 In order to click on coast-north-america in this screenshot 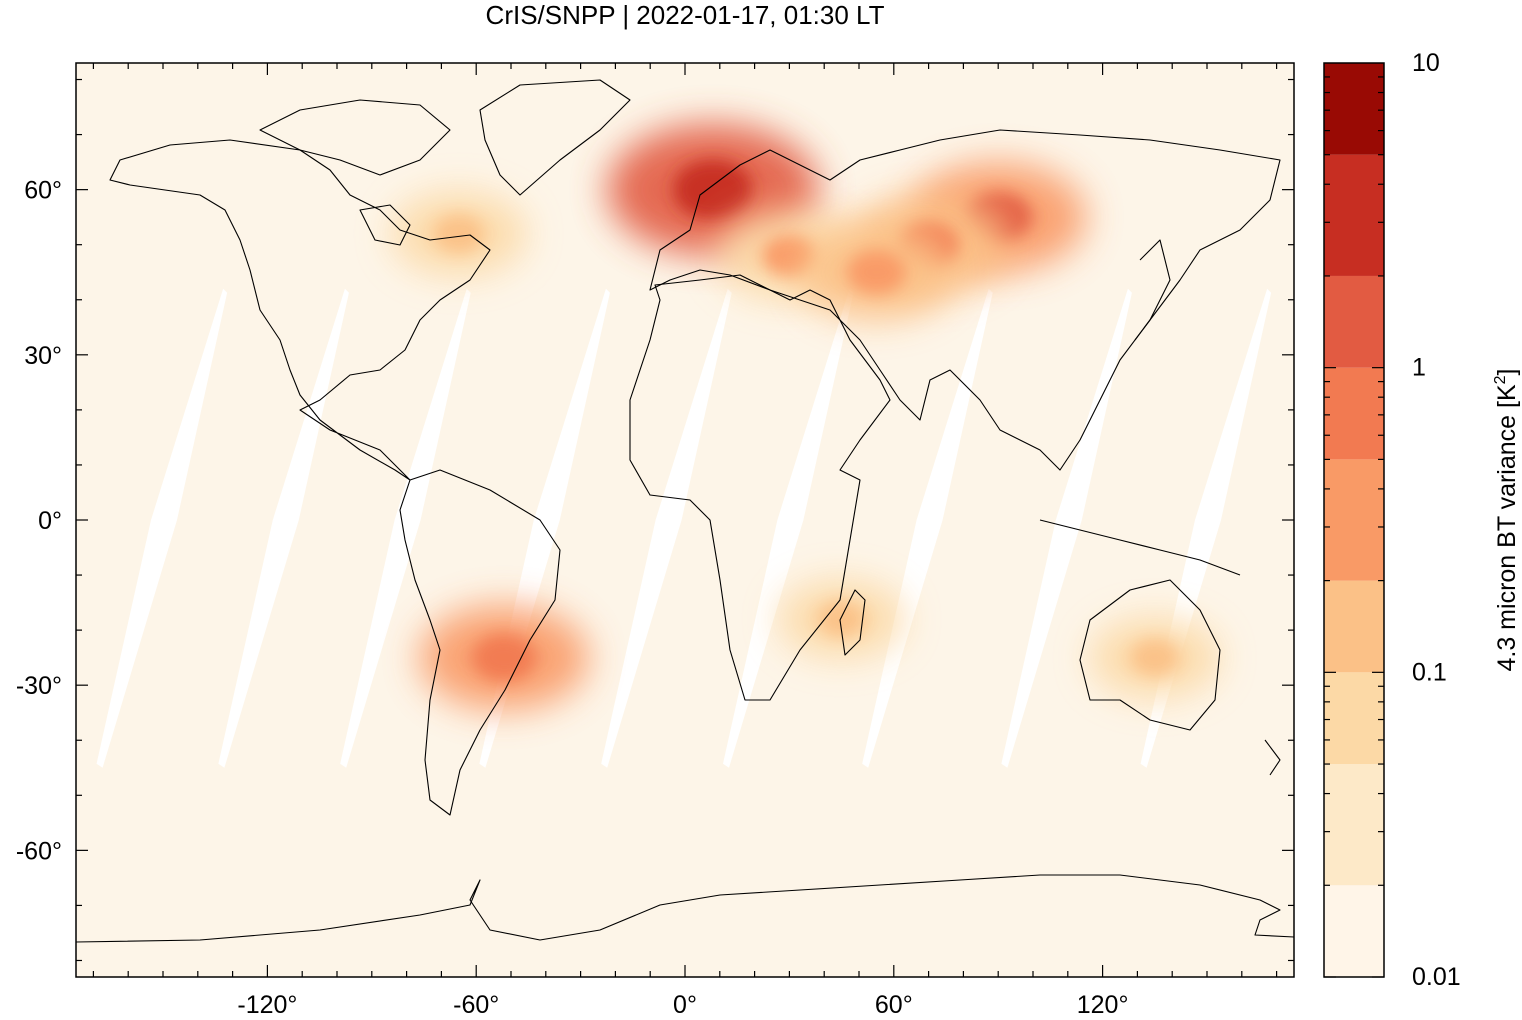, I will do `click(300, 310)`.